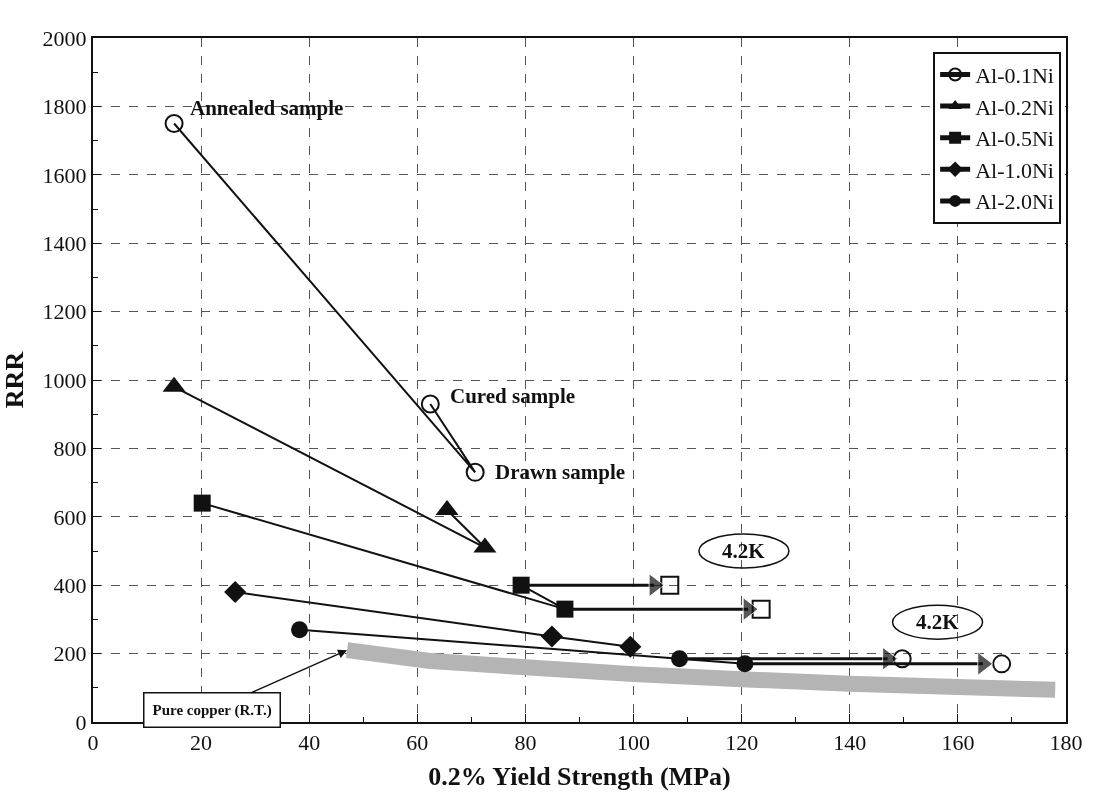  Describe the element at coordinates (70, 517) in the screenshot. I see `y-tick-label: 600` at that location.